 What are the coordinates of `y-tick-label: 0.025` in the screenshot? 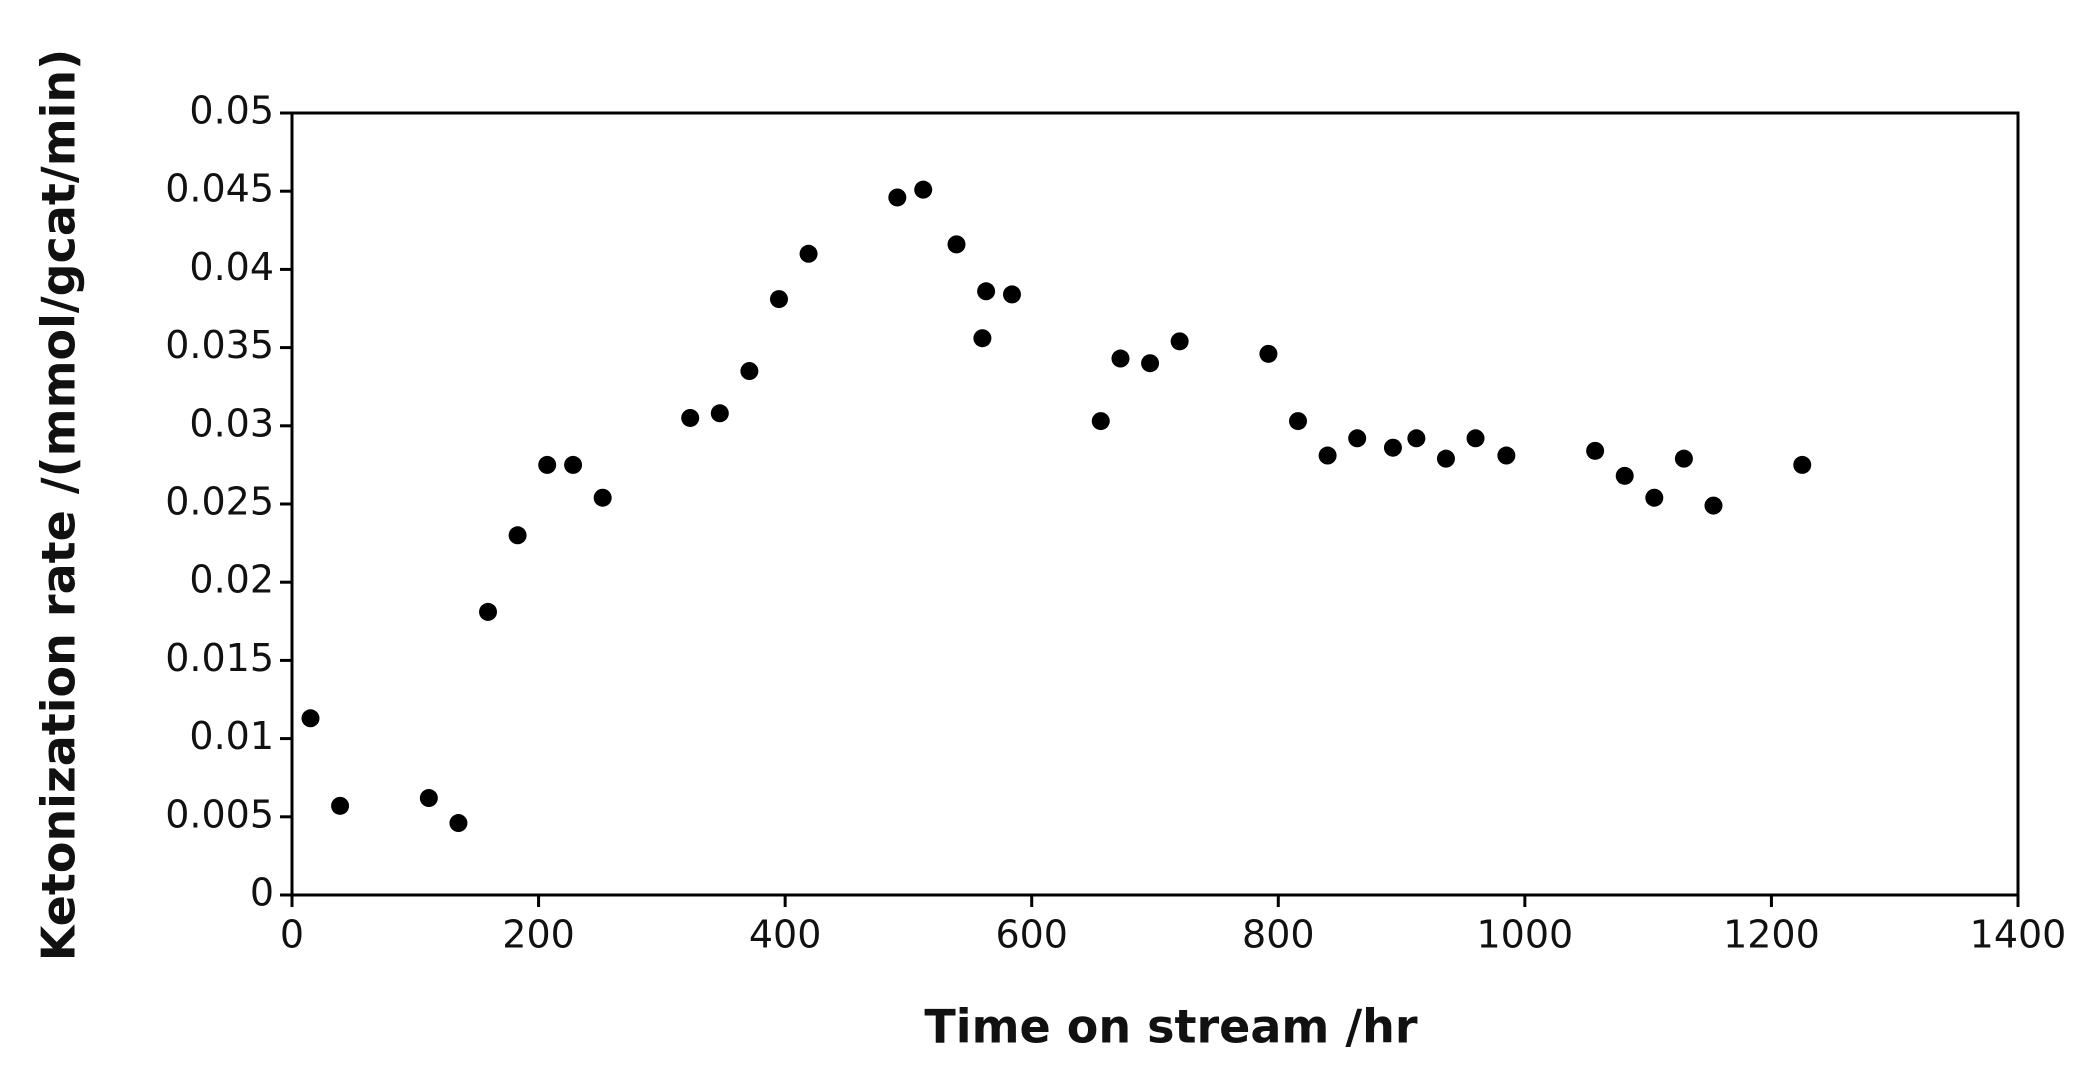 It's located at (219, 502).